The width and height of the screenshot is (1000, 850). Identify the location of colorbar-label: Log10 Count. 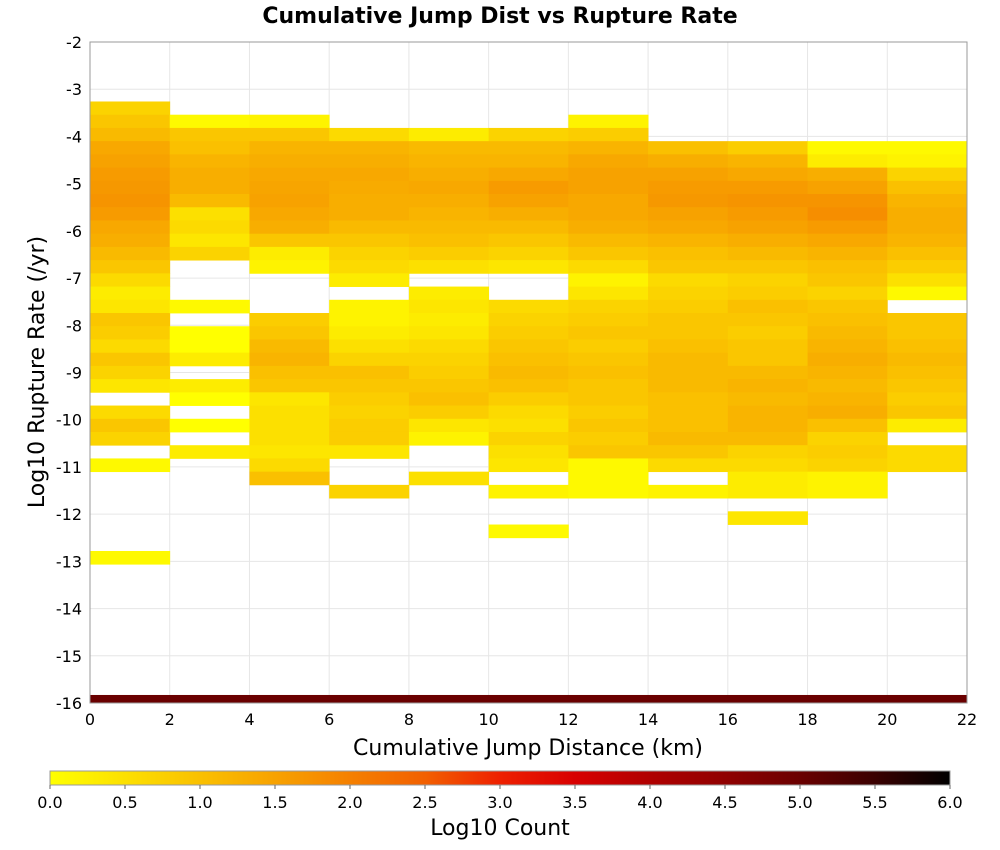
(500, 828).